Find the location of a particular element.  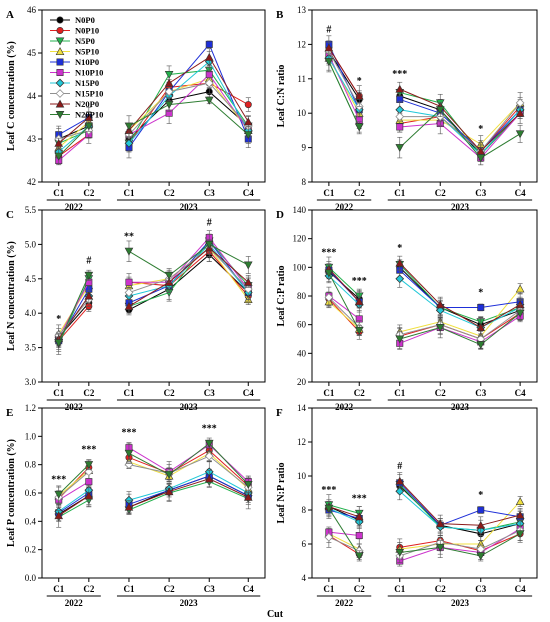

legend-entry: N0P0 is located at coordinates (85, 20).